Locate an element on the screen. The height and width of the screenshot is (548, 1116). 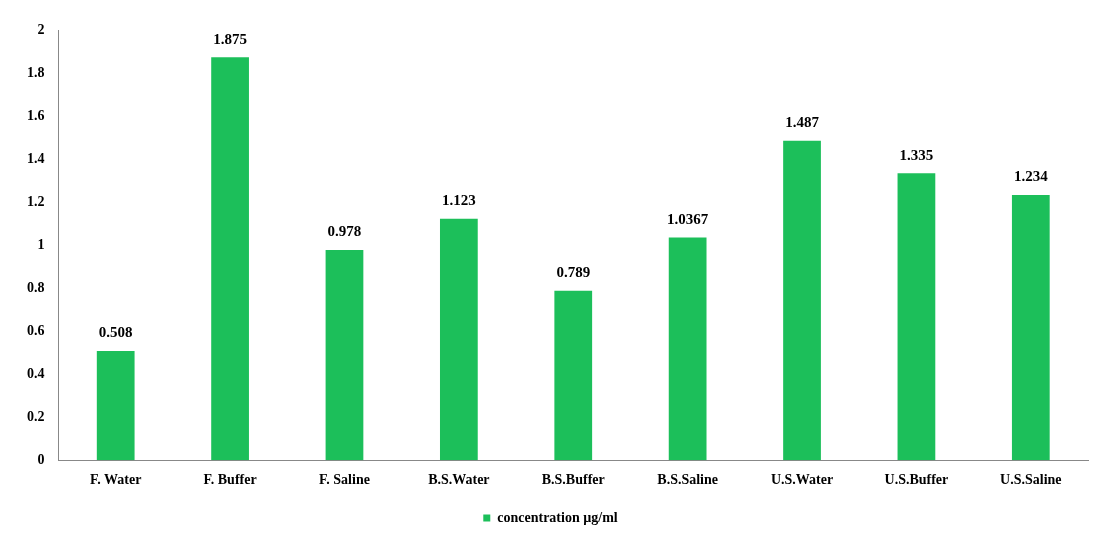
x-tick-label: F. Saline is located at coordinates (344, 480).